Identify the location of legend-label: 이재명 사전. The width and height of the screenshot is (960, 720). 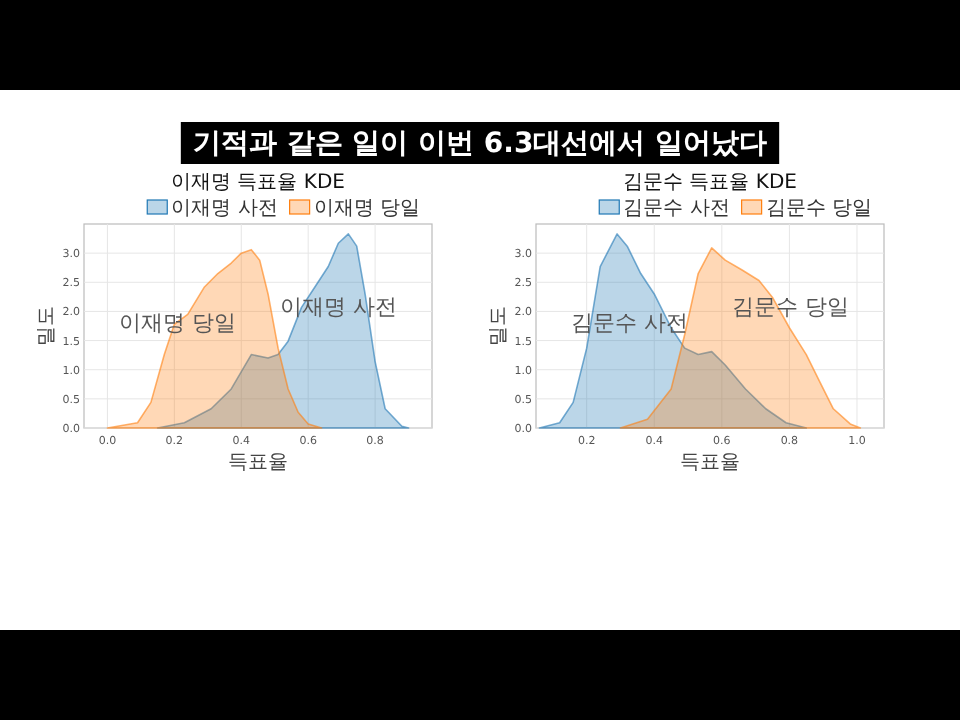
(224, 209).